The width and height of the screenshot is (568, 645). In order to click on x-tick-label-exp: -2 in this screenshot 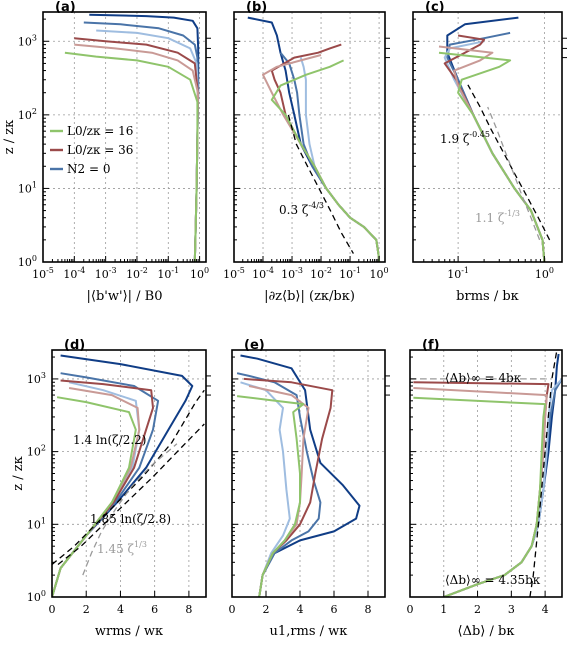, I will do `click(328, 270)`.